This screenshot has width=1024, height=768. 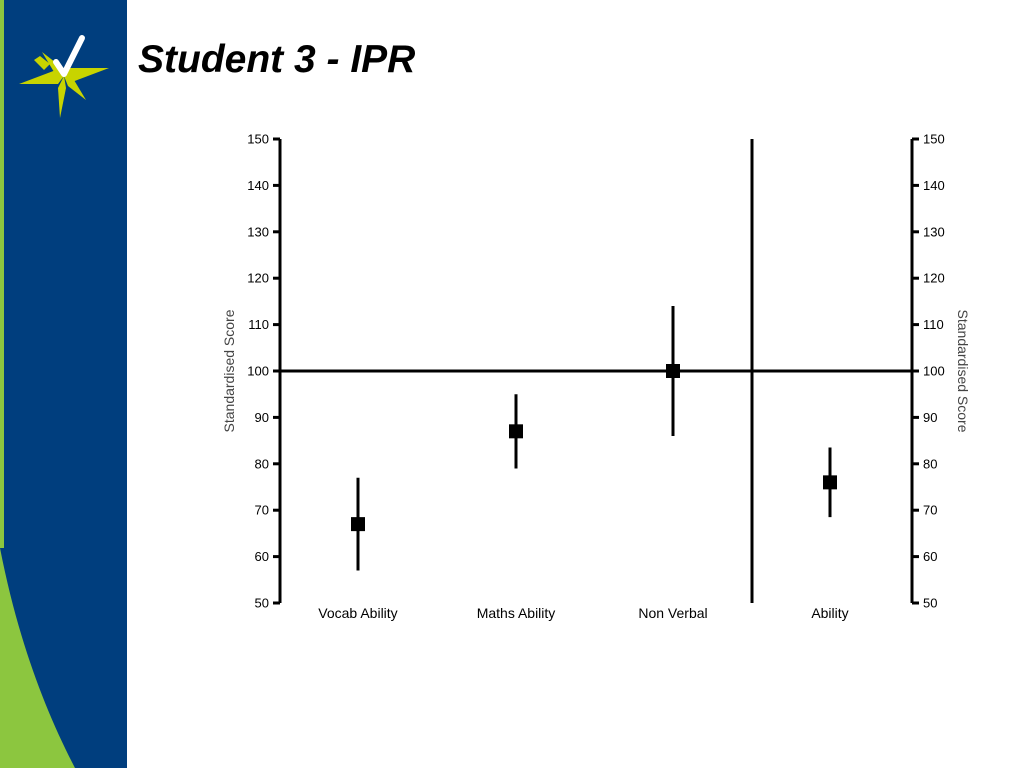 I want to click on y-tick-label-left: 130, so click(x=258, y=231).